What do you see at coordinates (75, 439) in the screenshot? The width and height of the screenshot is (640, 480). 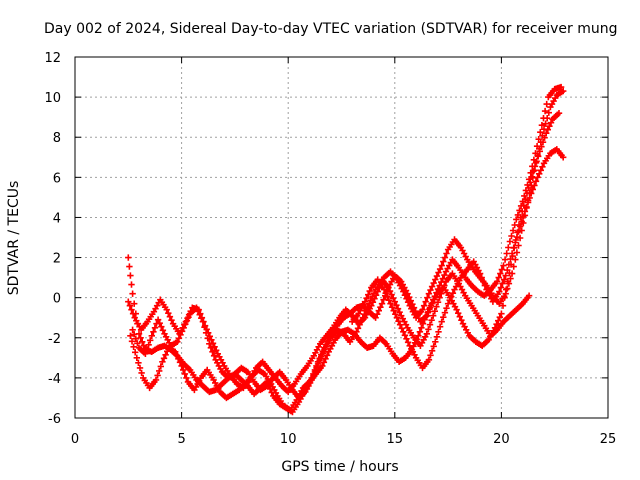 I see `x-tick-label: 0` at bounding box center [75, 439].